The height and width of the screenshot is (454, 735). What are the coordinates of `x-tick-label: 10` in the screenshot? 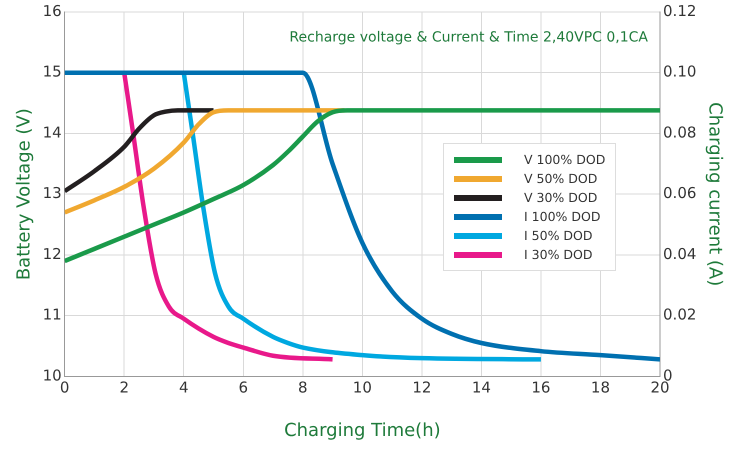 It's located at (362, 387).